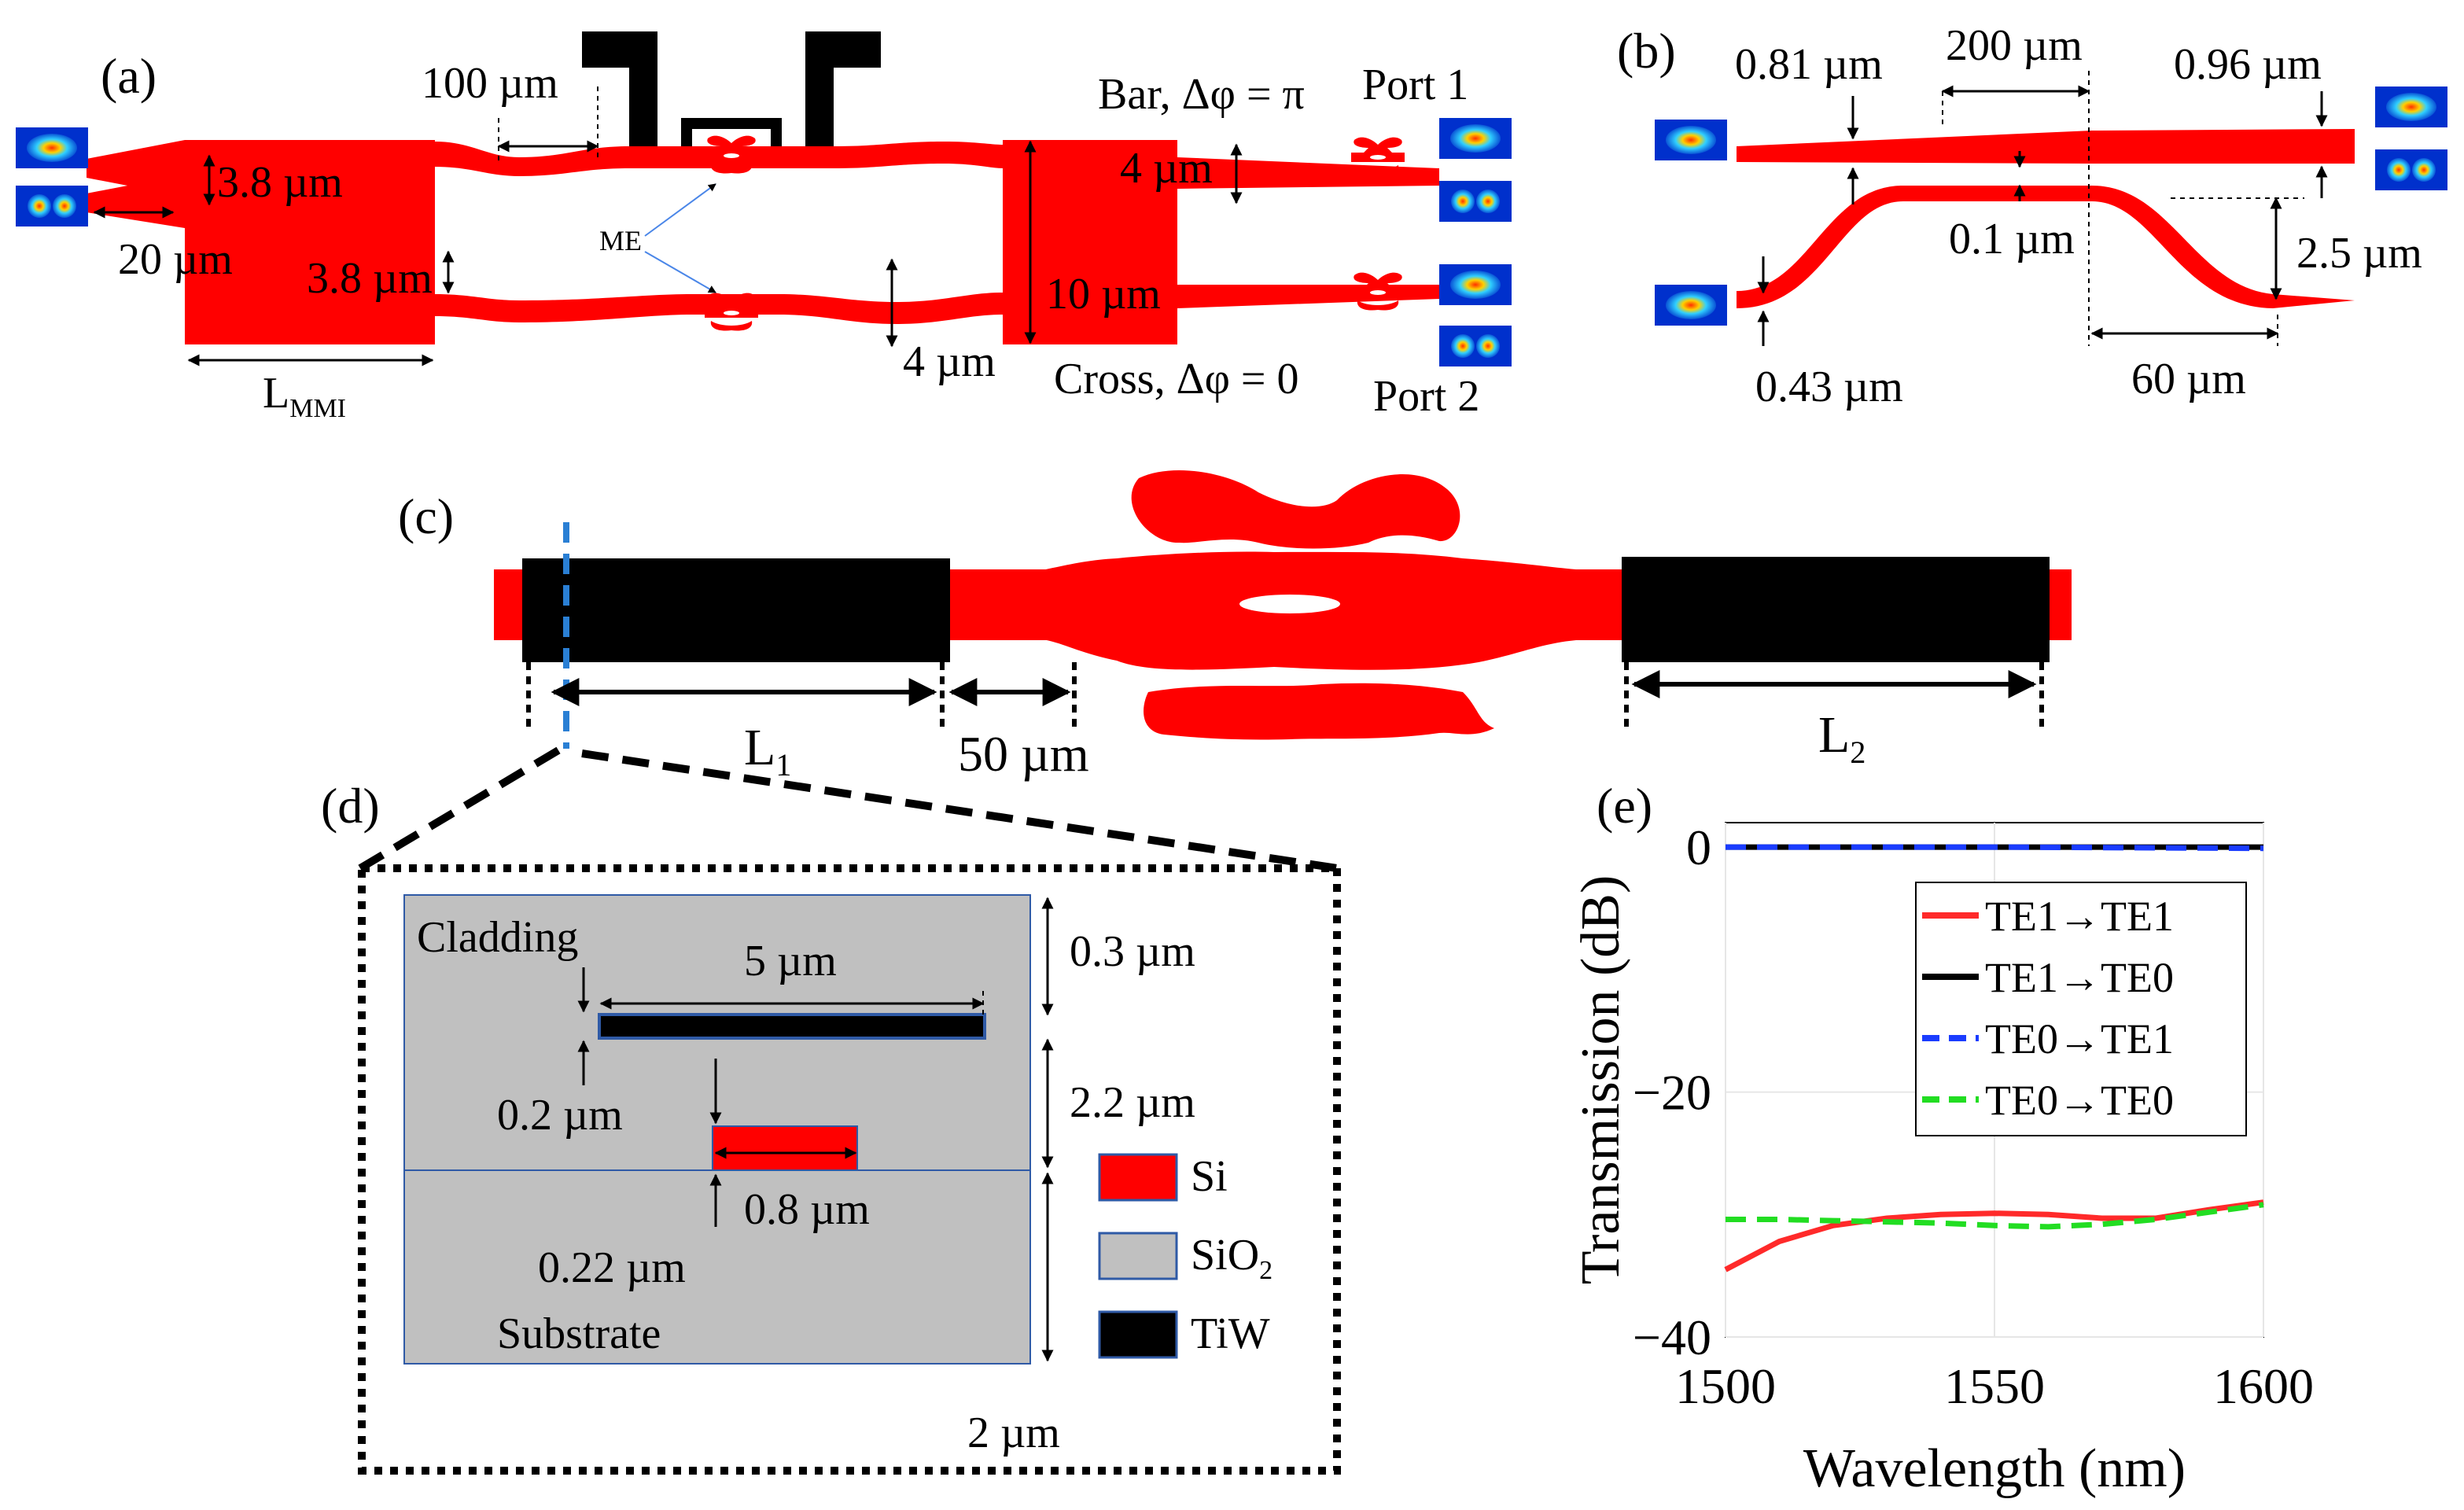  I want to click on dim-100um: 100 µm, so click(490, 84).